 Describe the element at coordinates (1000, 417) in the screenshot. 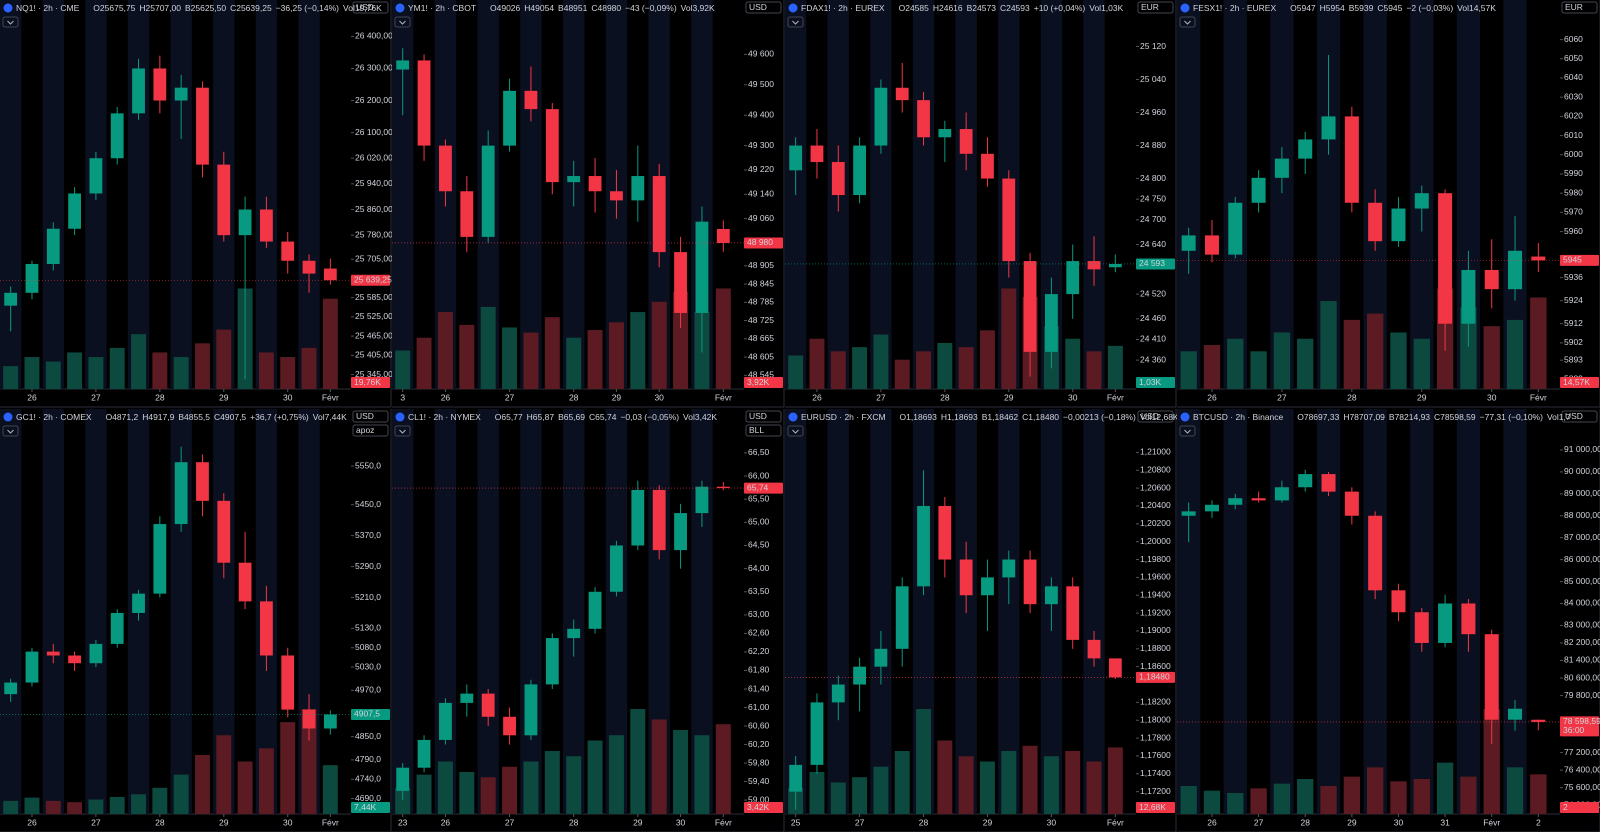

I see `ohlc-legend-item: B1,18462` at that location.